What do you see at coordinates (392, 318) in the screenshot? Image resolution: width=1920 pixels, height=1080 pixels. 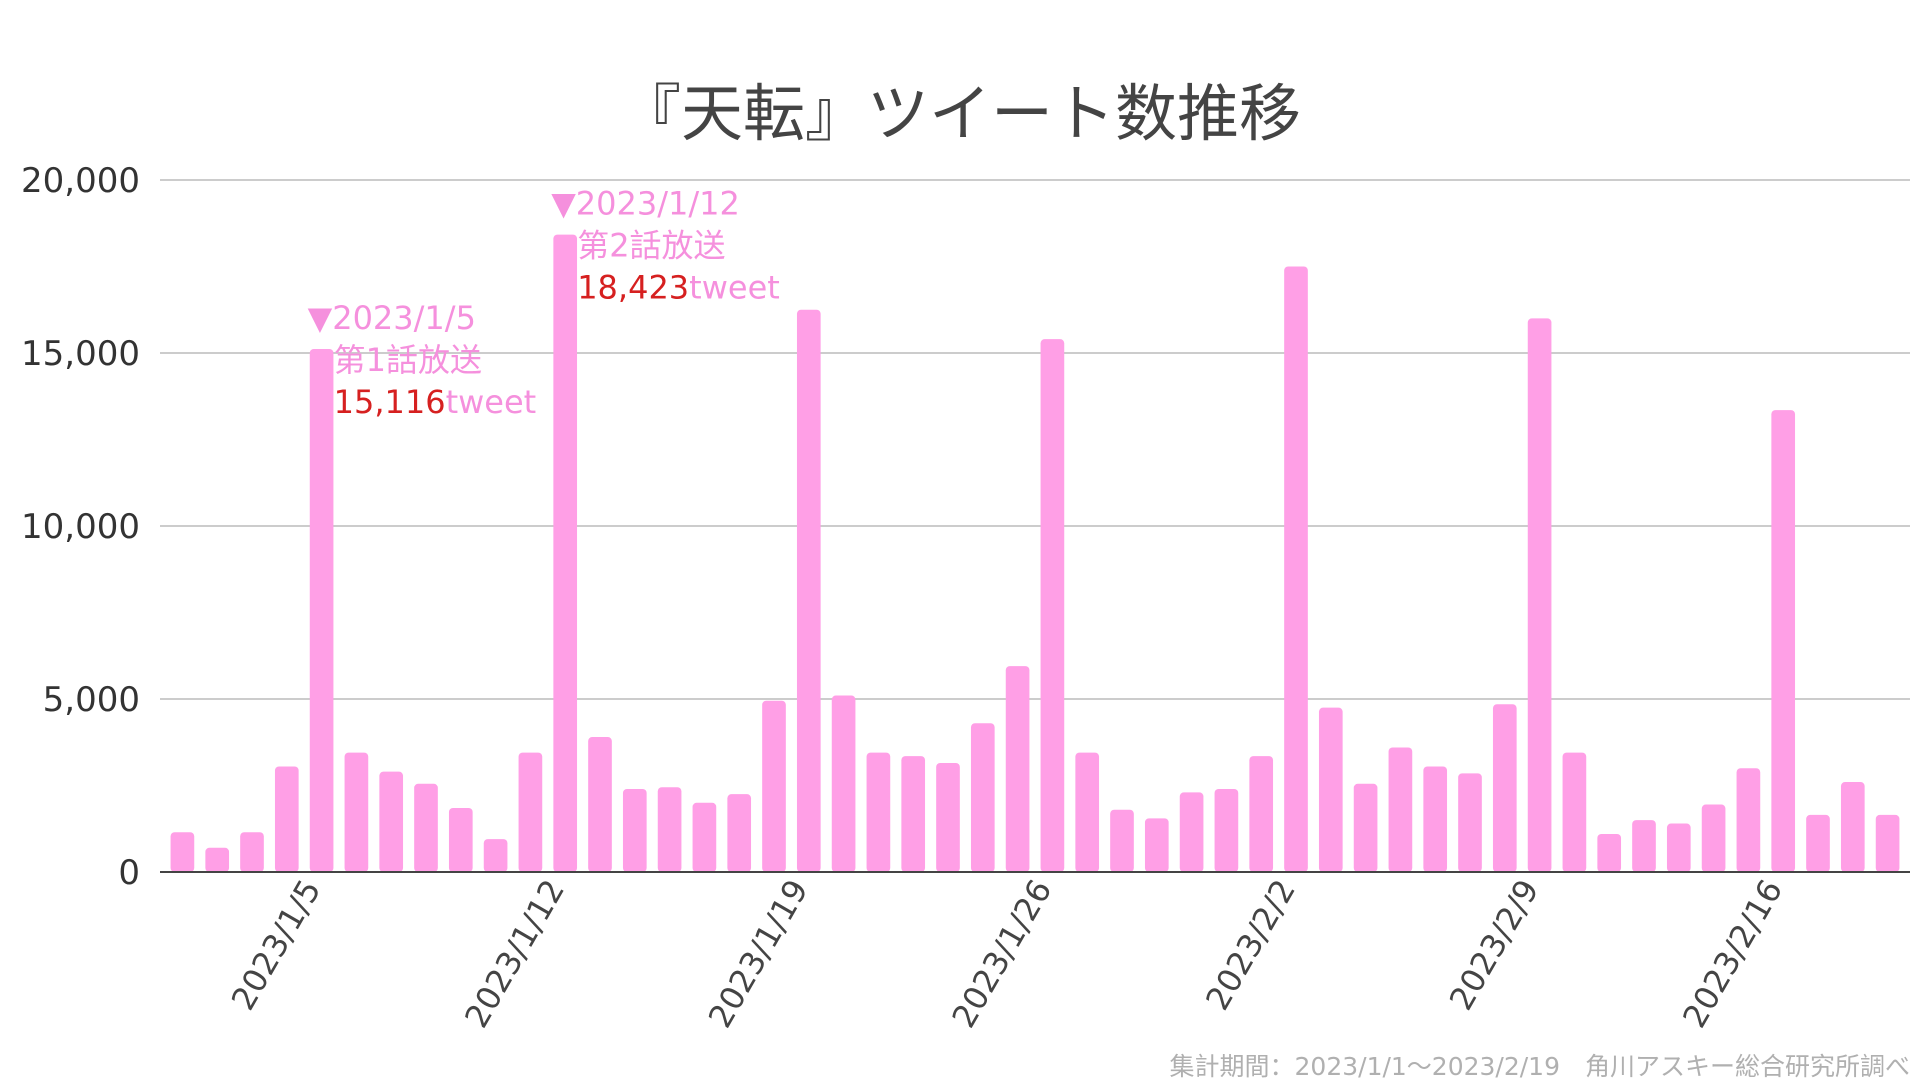 I see `annotation-date: ▼2023/1/5` at bounding box center [392, 318].